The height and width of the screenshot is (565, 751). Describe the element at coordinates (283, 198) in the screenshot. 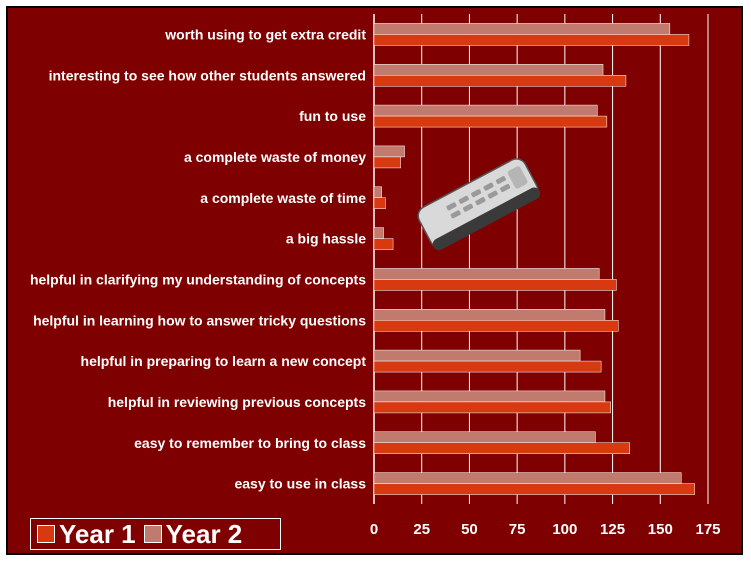

I see `category-label: a complete waste of time` at that location.